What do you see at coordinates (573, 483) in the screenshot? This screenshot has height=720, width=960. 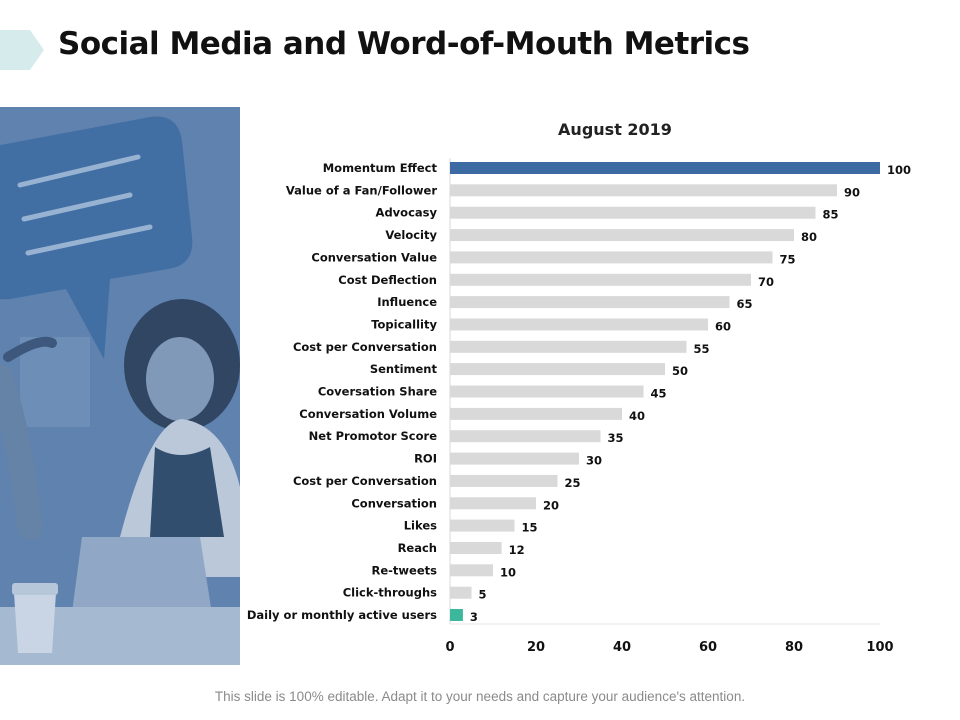 I see `value-label: 25` at bounding box center [573, 483].